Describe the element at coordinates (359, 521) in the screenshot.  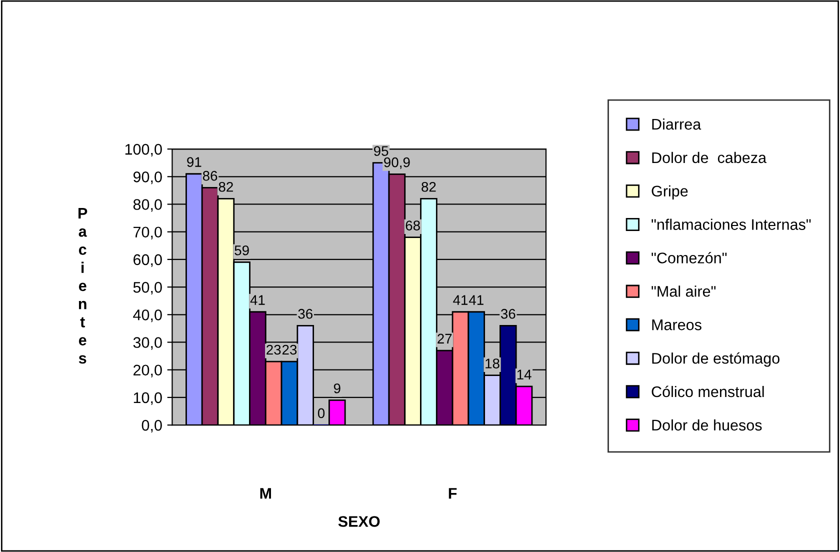
I see `x-axis-title: SEXO` at that location.